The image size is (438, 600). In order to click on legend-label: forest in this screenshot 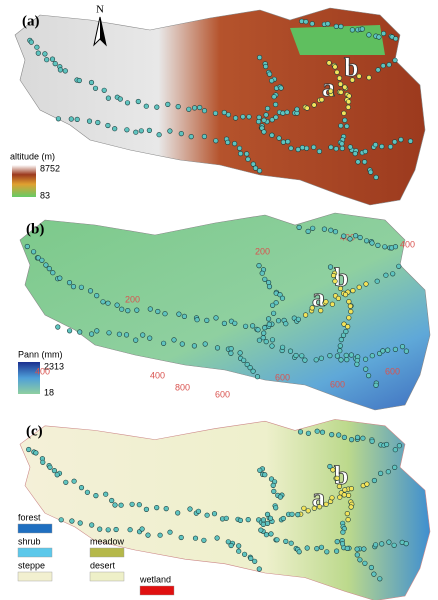, I will do `click(29, 517)`.